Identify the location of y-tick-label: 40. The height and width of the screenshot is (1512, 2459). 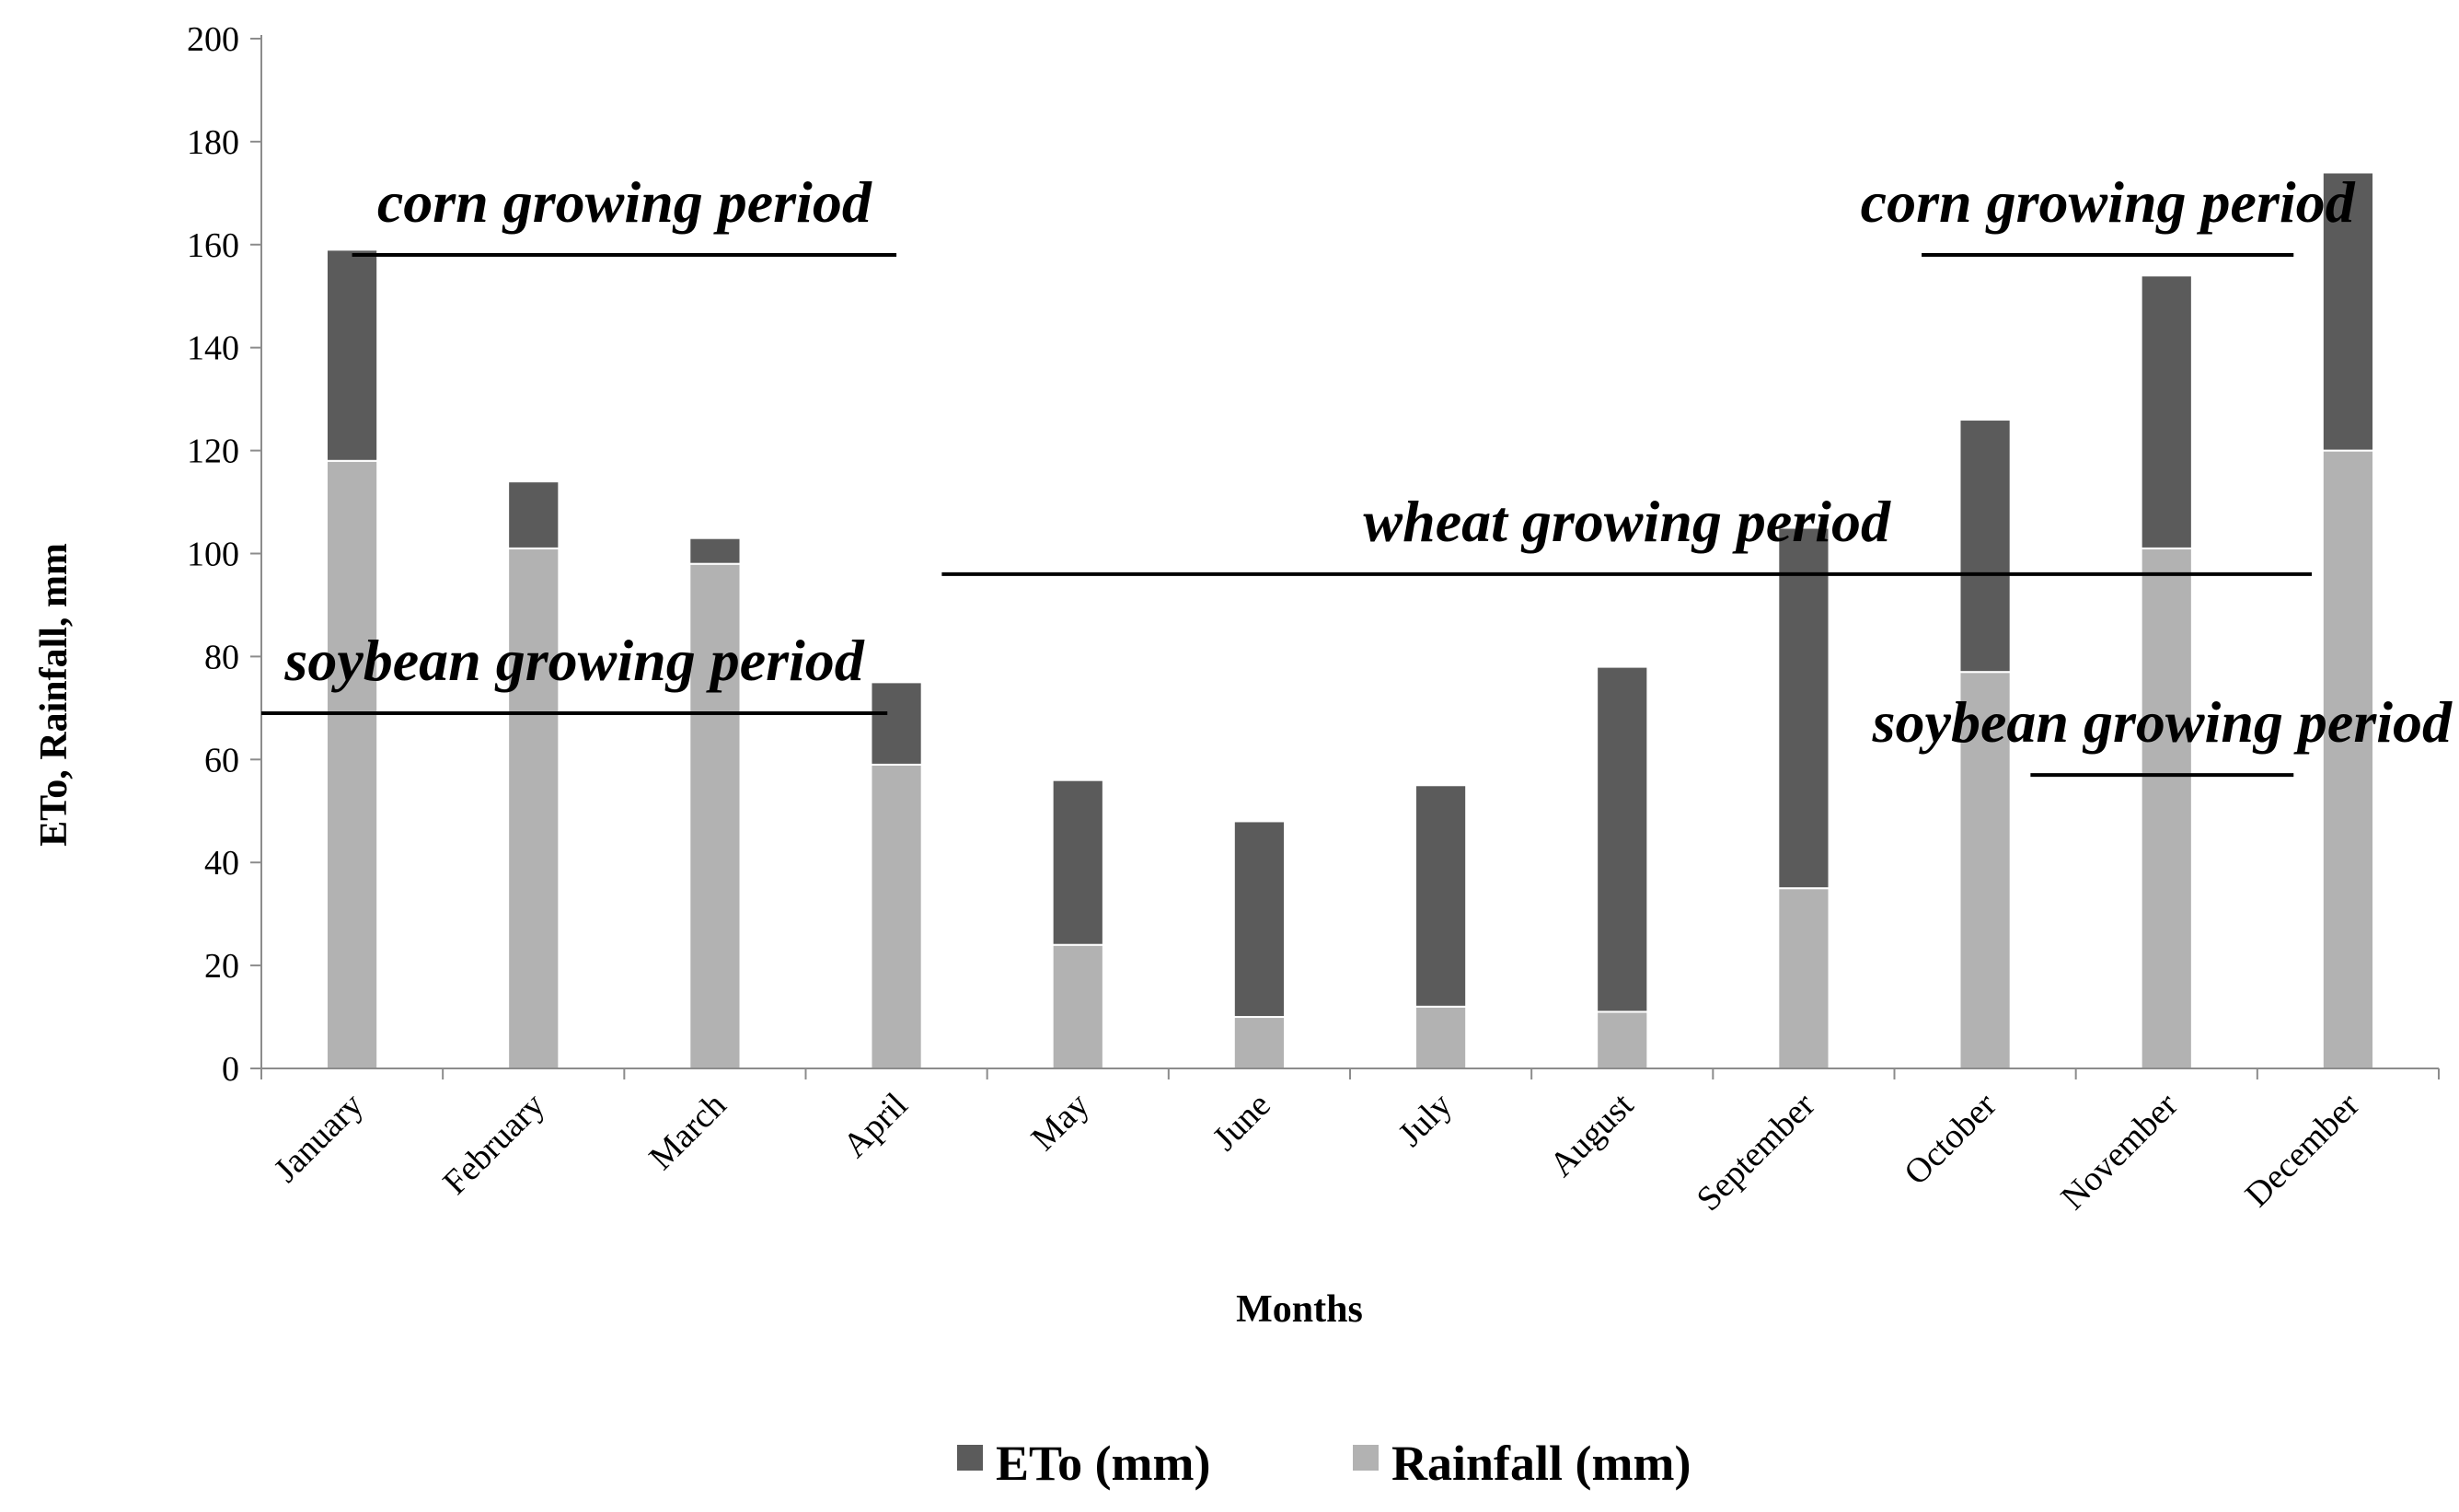
(221, 863).